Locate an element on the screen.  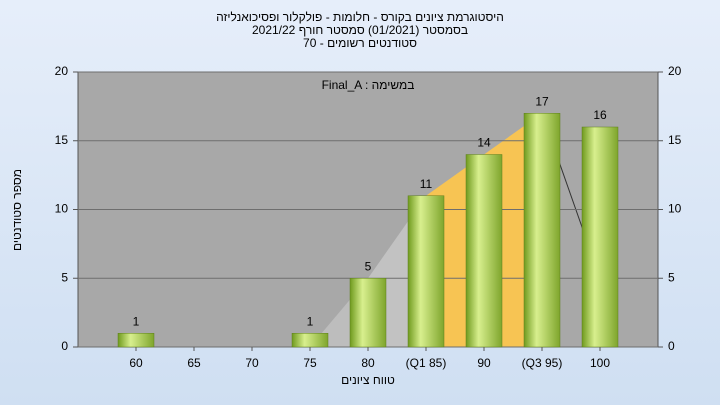
y2-tick-label: 0 is located at coordinates (671, 346).